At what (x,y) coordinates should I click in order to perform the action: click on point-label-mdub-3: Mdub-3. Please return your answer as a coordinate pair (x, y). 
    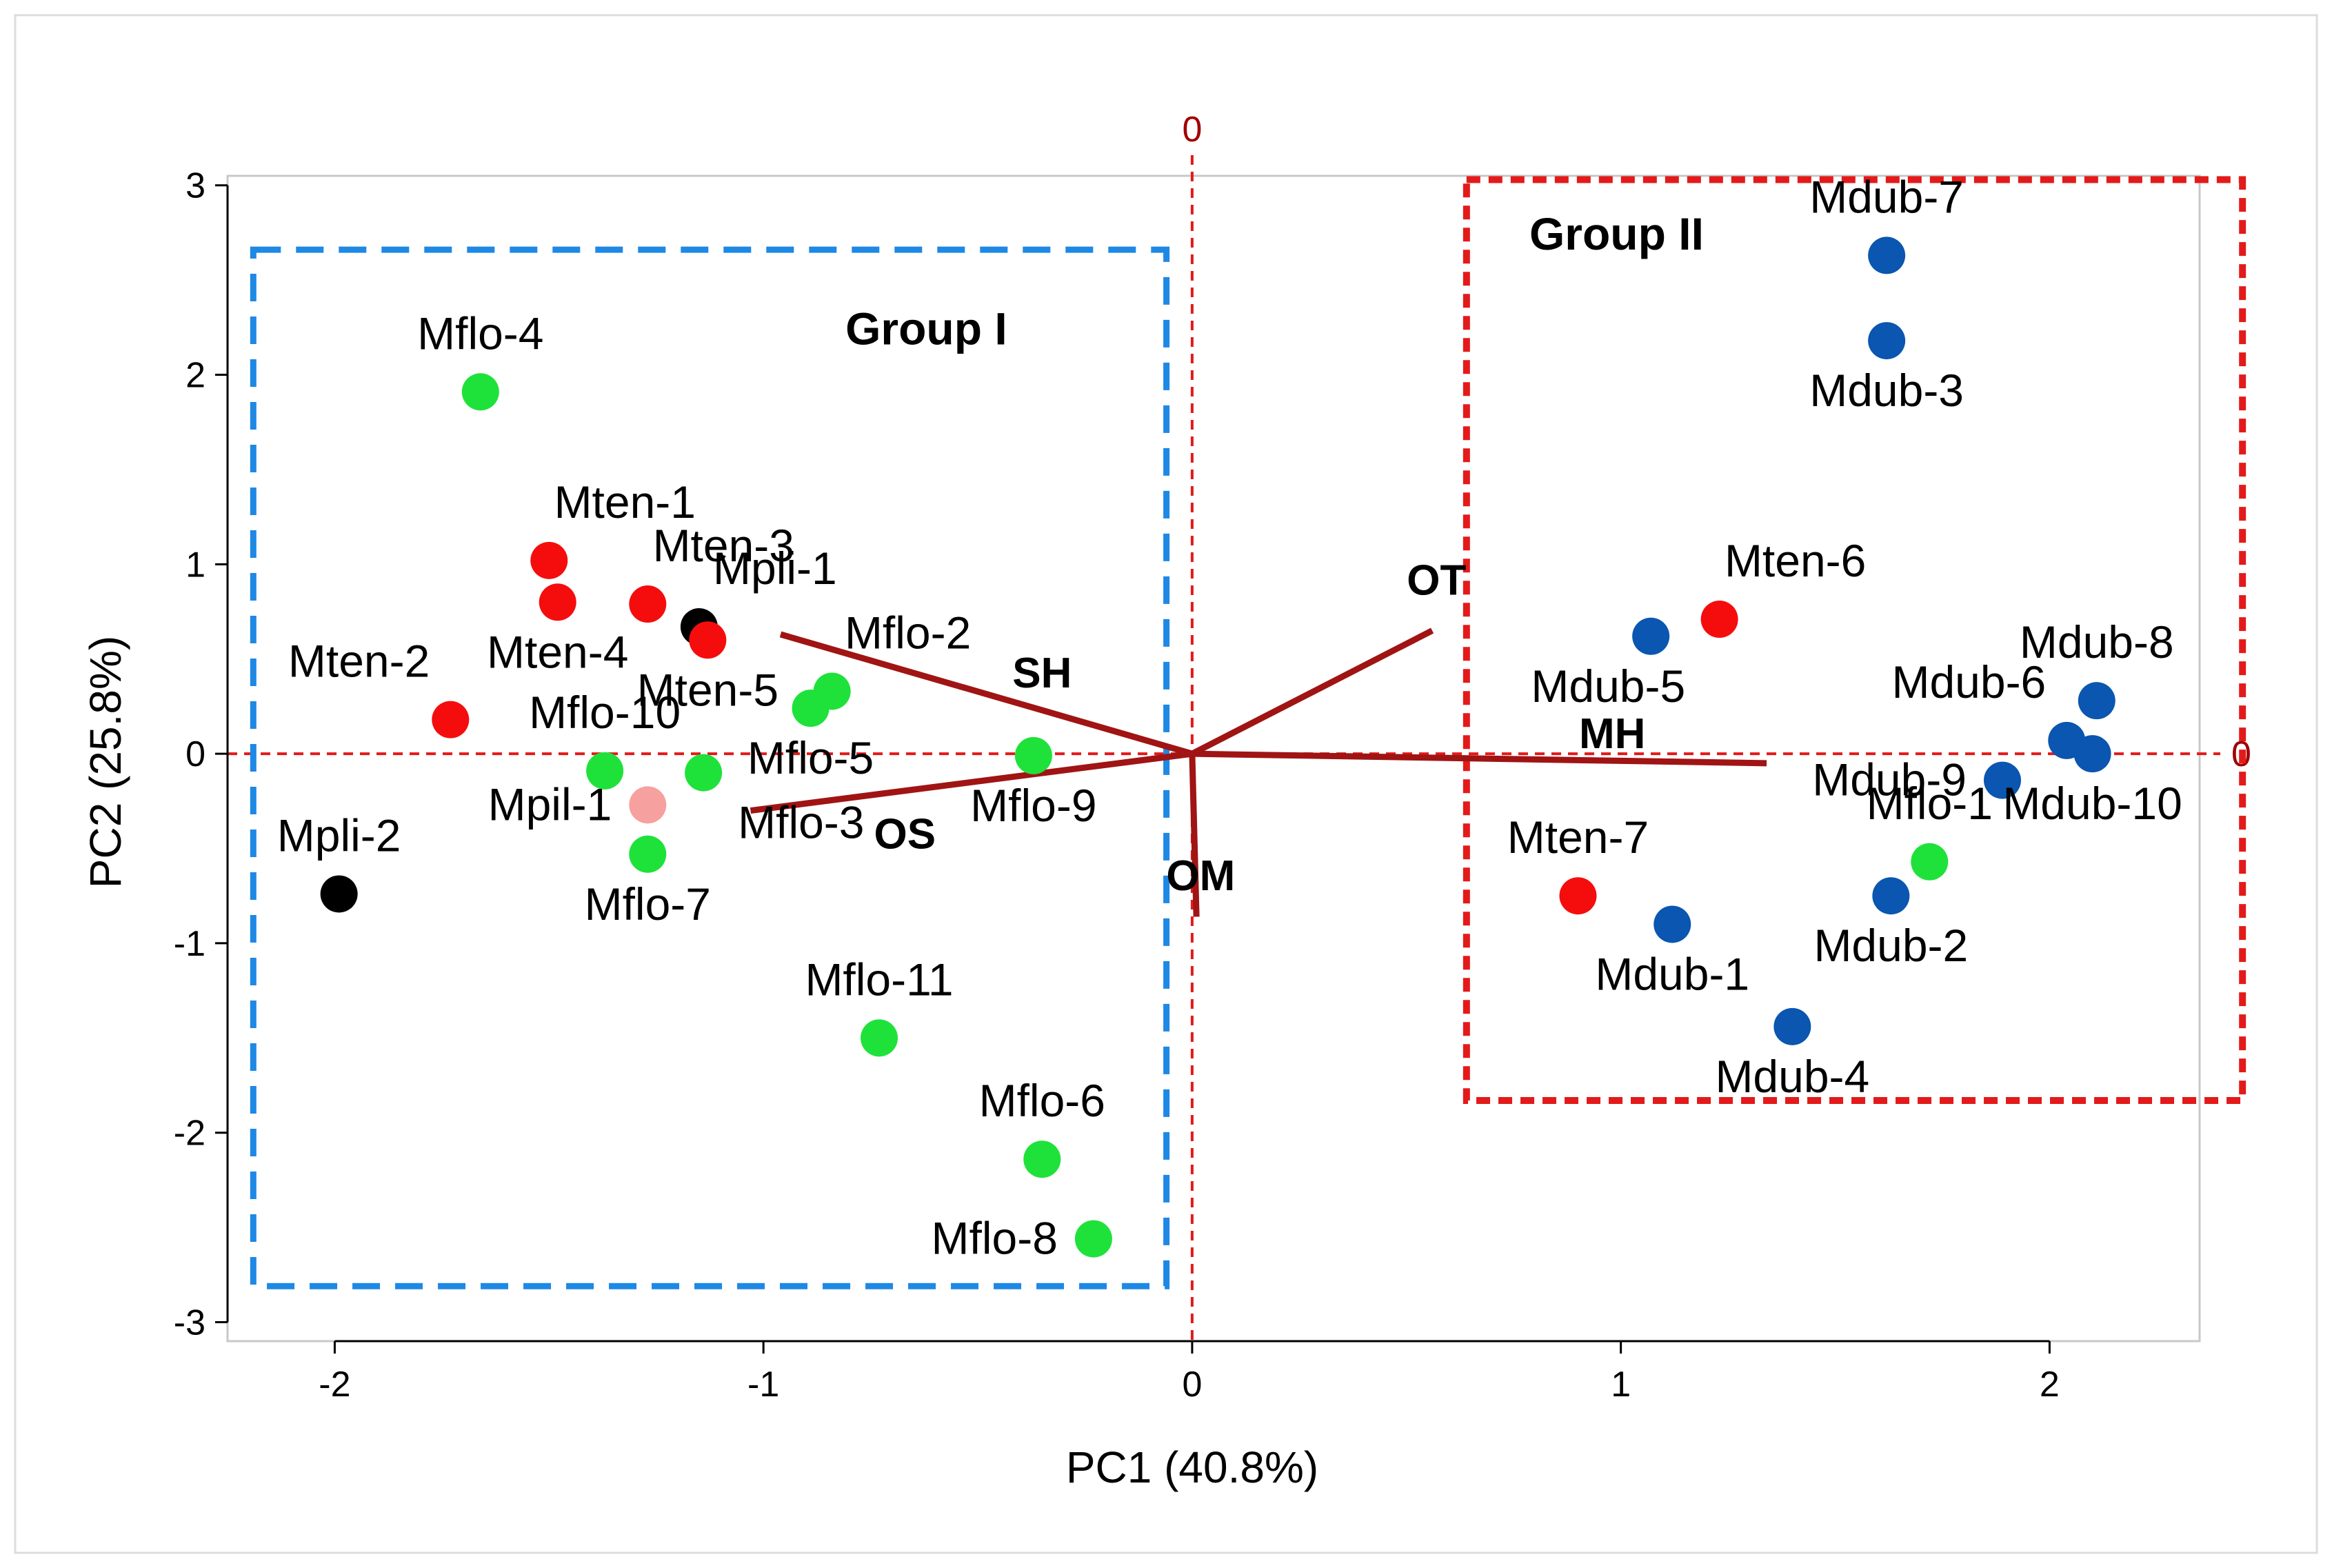
    Looking at the image, I should click on (1886, 390).